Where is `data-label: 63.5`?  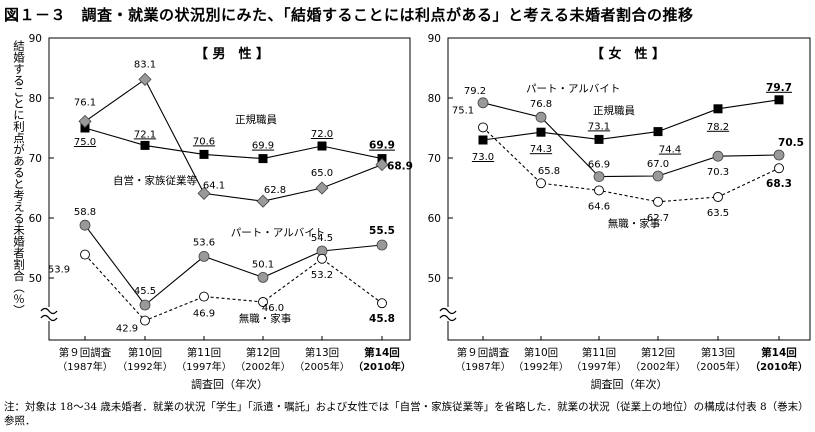 data-label: 63.5 is located at coordinates (718, 213).